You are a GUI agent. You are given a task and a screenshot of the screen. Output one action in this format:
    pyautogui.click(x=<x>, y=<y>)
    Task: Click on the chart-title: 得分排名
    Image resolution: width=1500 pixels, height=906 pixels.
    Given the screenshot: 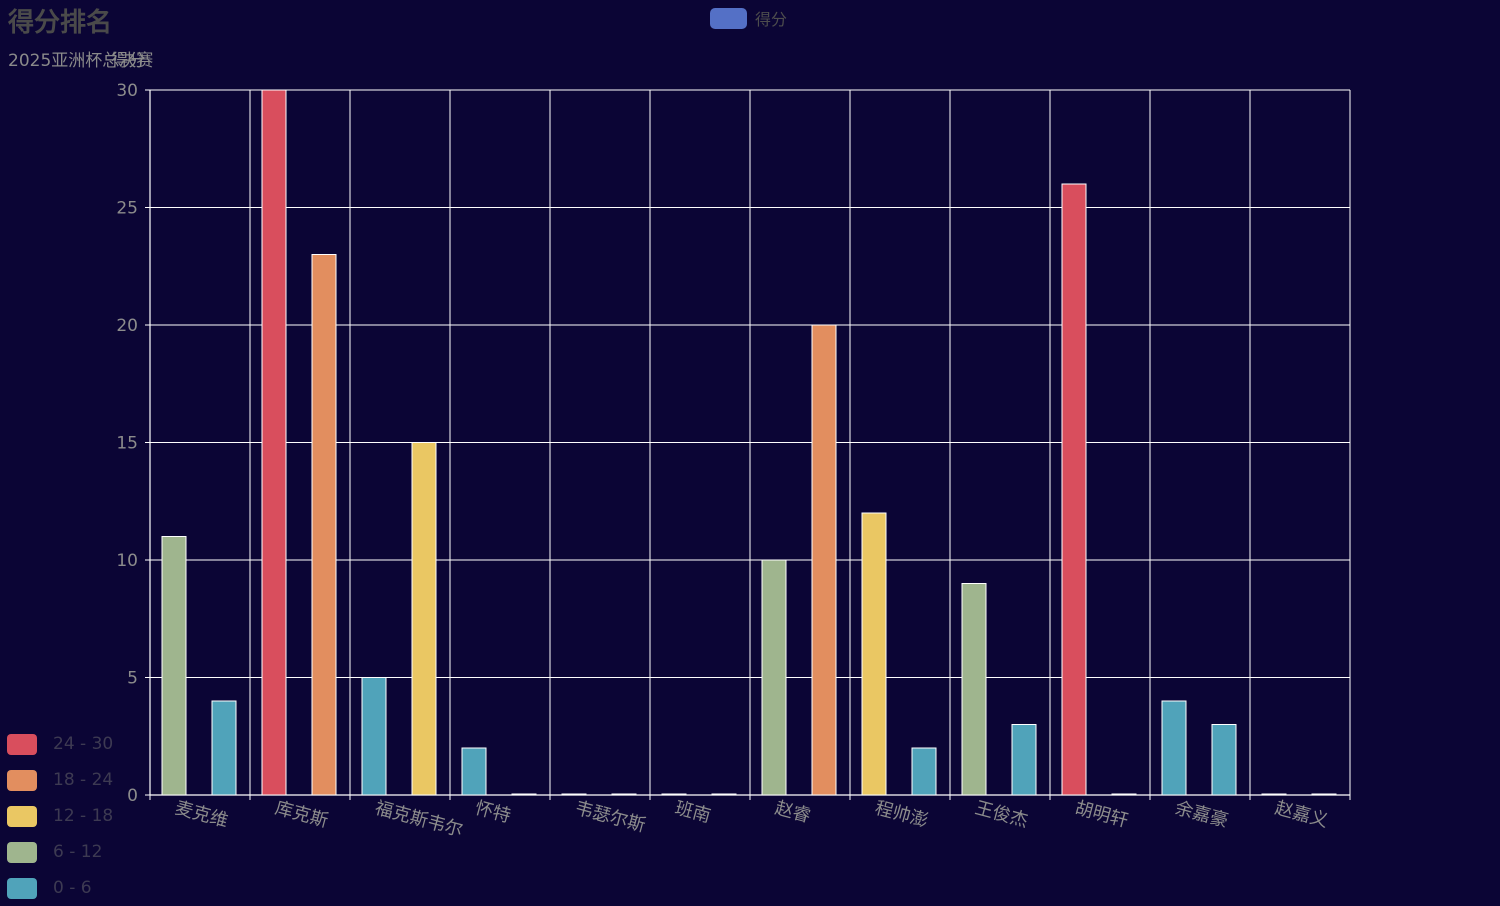 What is the action you would take?
    pyautogui.click(x=60, y=23)
    